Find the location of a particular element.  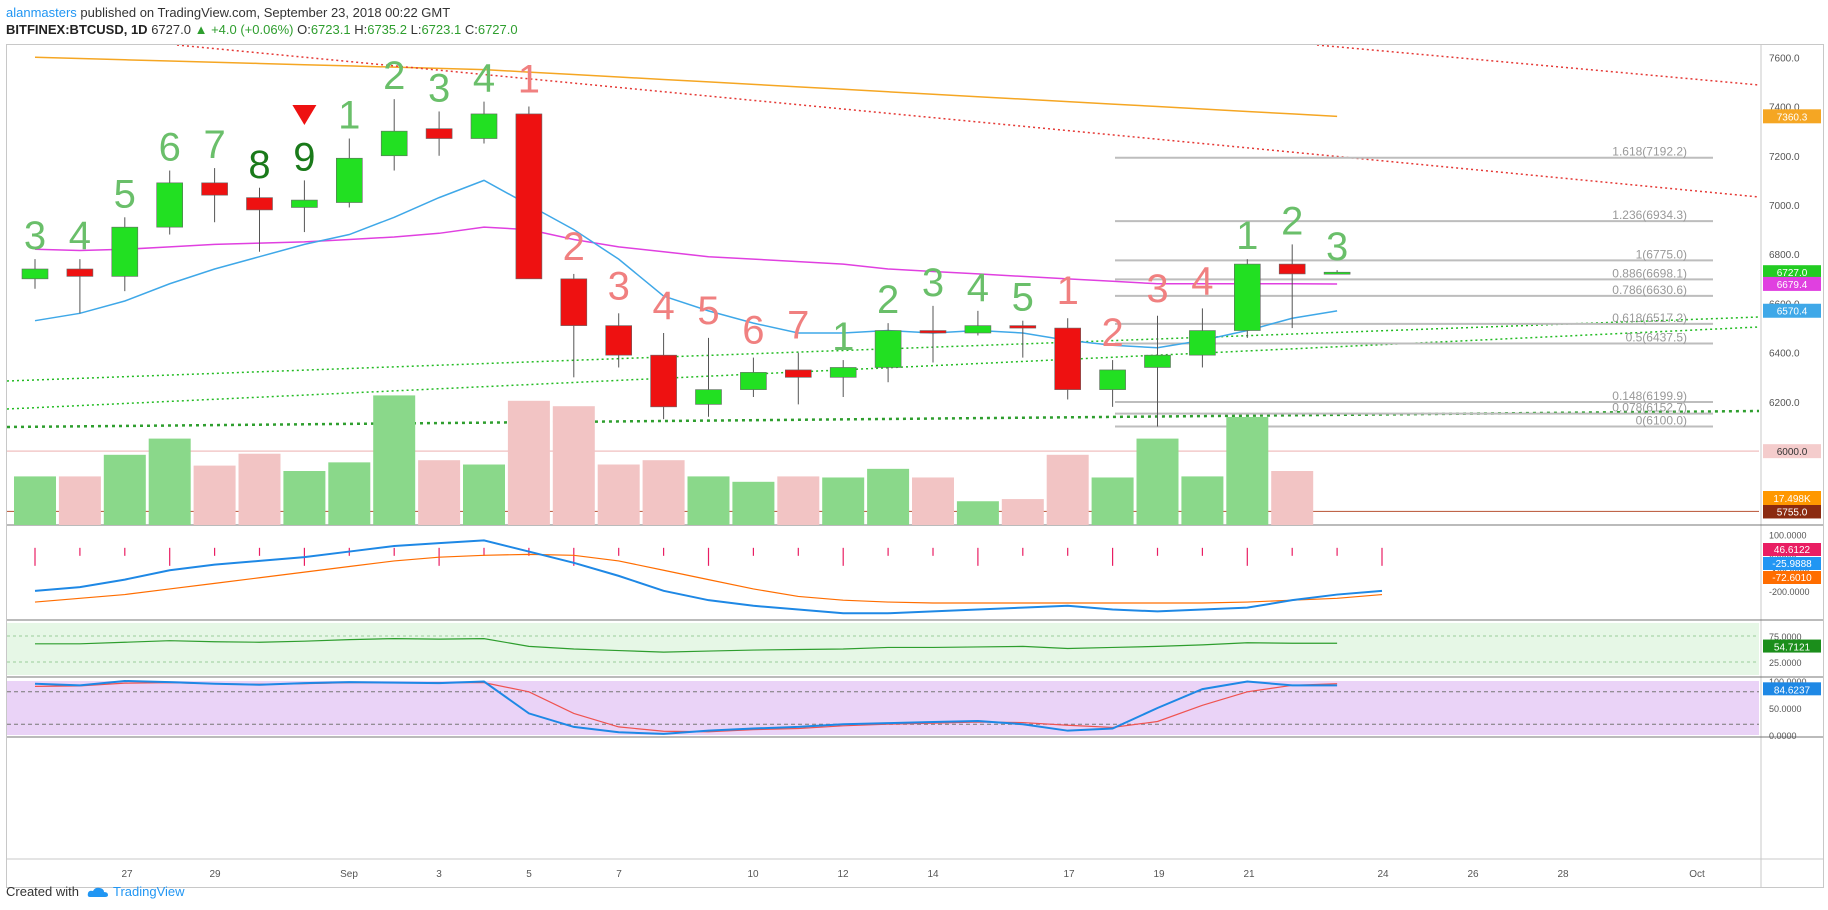

fib-level-label: 0.5(6437.5) is located at coordinates (1656, 337).